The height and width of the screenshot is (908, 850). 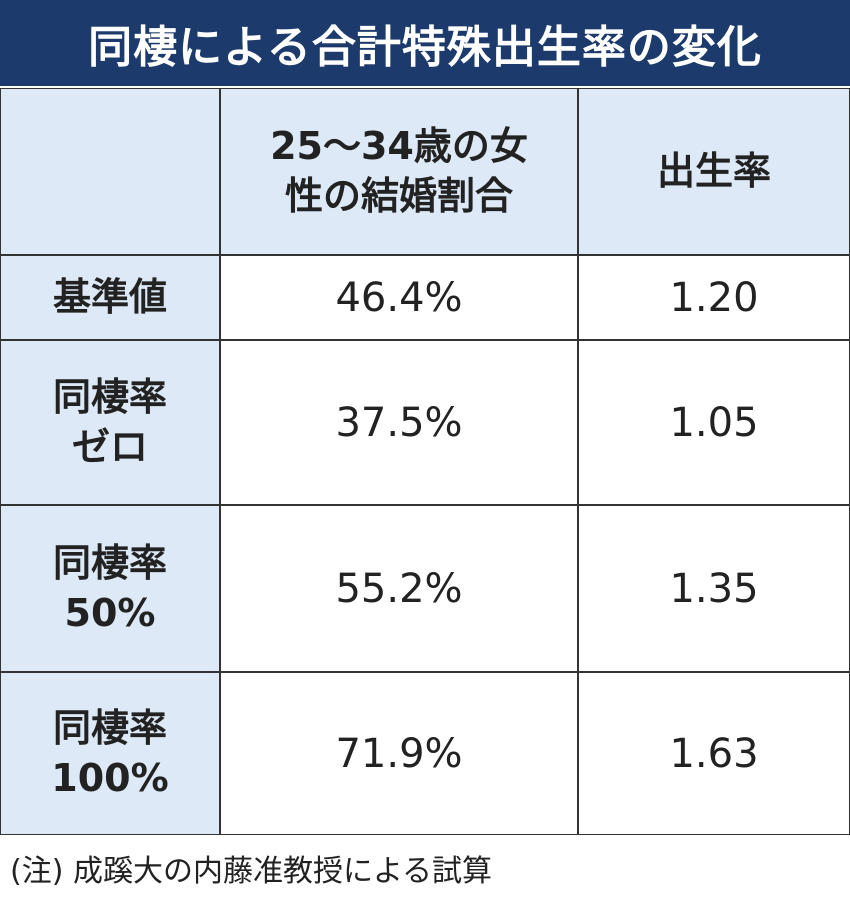 I want to click on cell: 1.63, so click(x=714, y=753).